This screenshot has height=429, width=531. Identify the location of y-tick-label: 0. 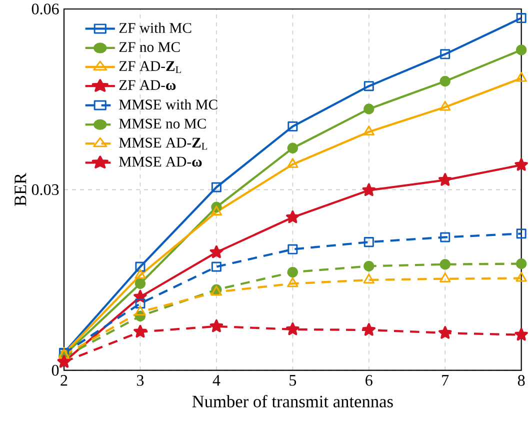
(55, 370).